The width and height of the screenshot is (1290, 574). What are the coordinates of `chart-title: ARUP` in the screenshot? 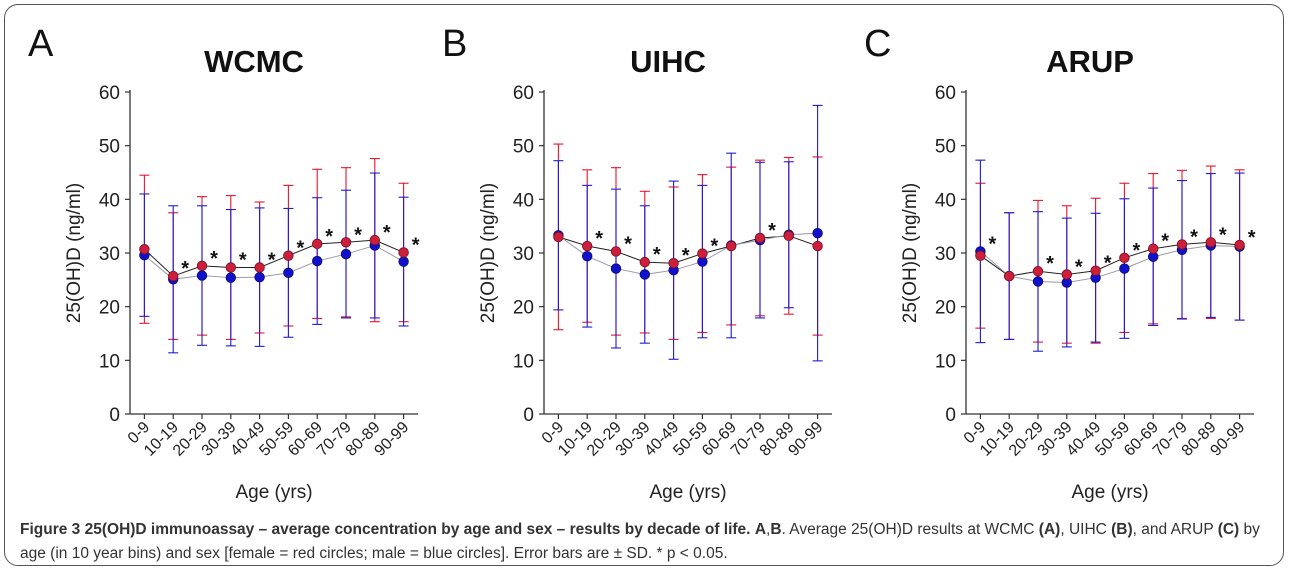 It's located at (1090, 61).